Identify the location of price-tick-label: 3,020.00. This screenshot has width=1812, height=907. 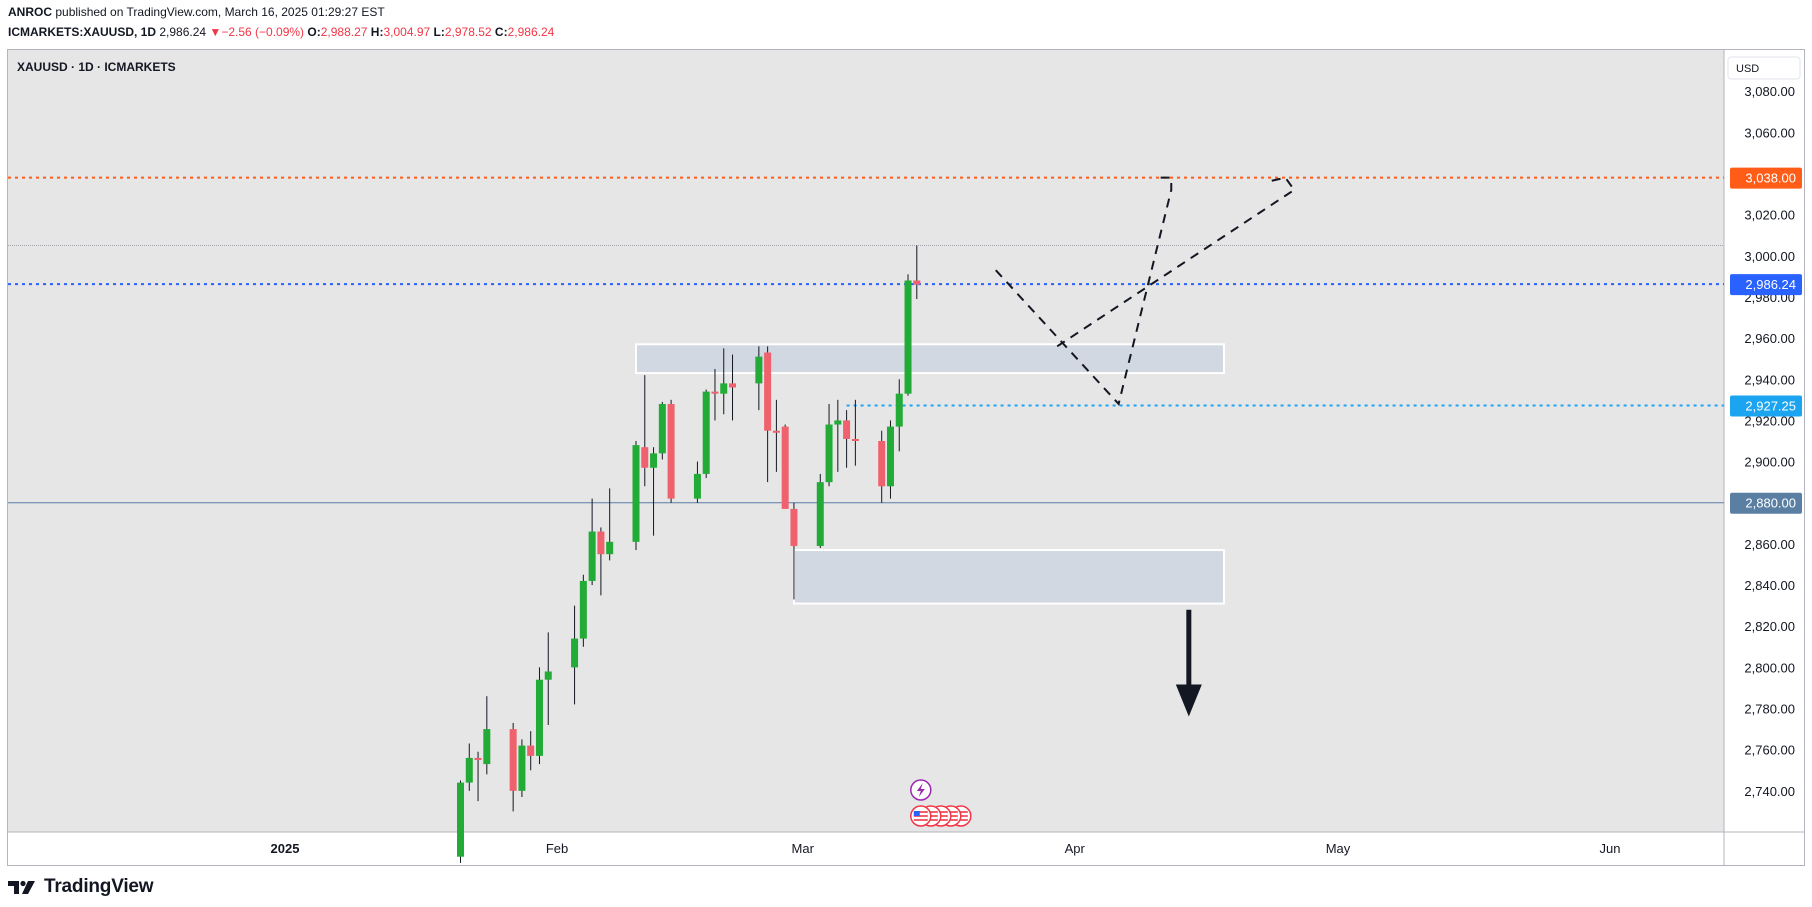
(1769, 215).